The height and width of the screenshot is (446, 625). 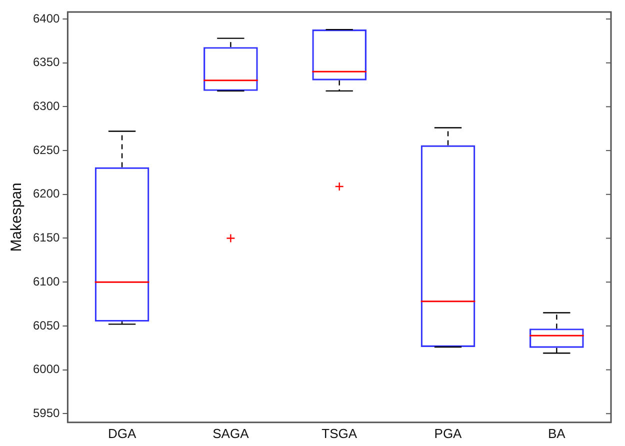 I want to click on y-tick-label: 6350, so click(x=46, y=62).